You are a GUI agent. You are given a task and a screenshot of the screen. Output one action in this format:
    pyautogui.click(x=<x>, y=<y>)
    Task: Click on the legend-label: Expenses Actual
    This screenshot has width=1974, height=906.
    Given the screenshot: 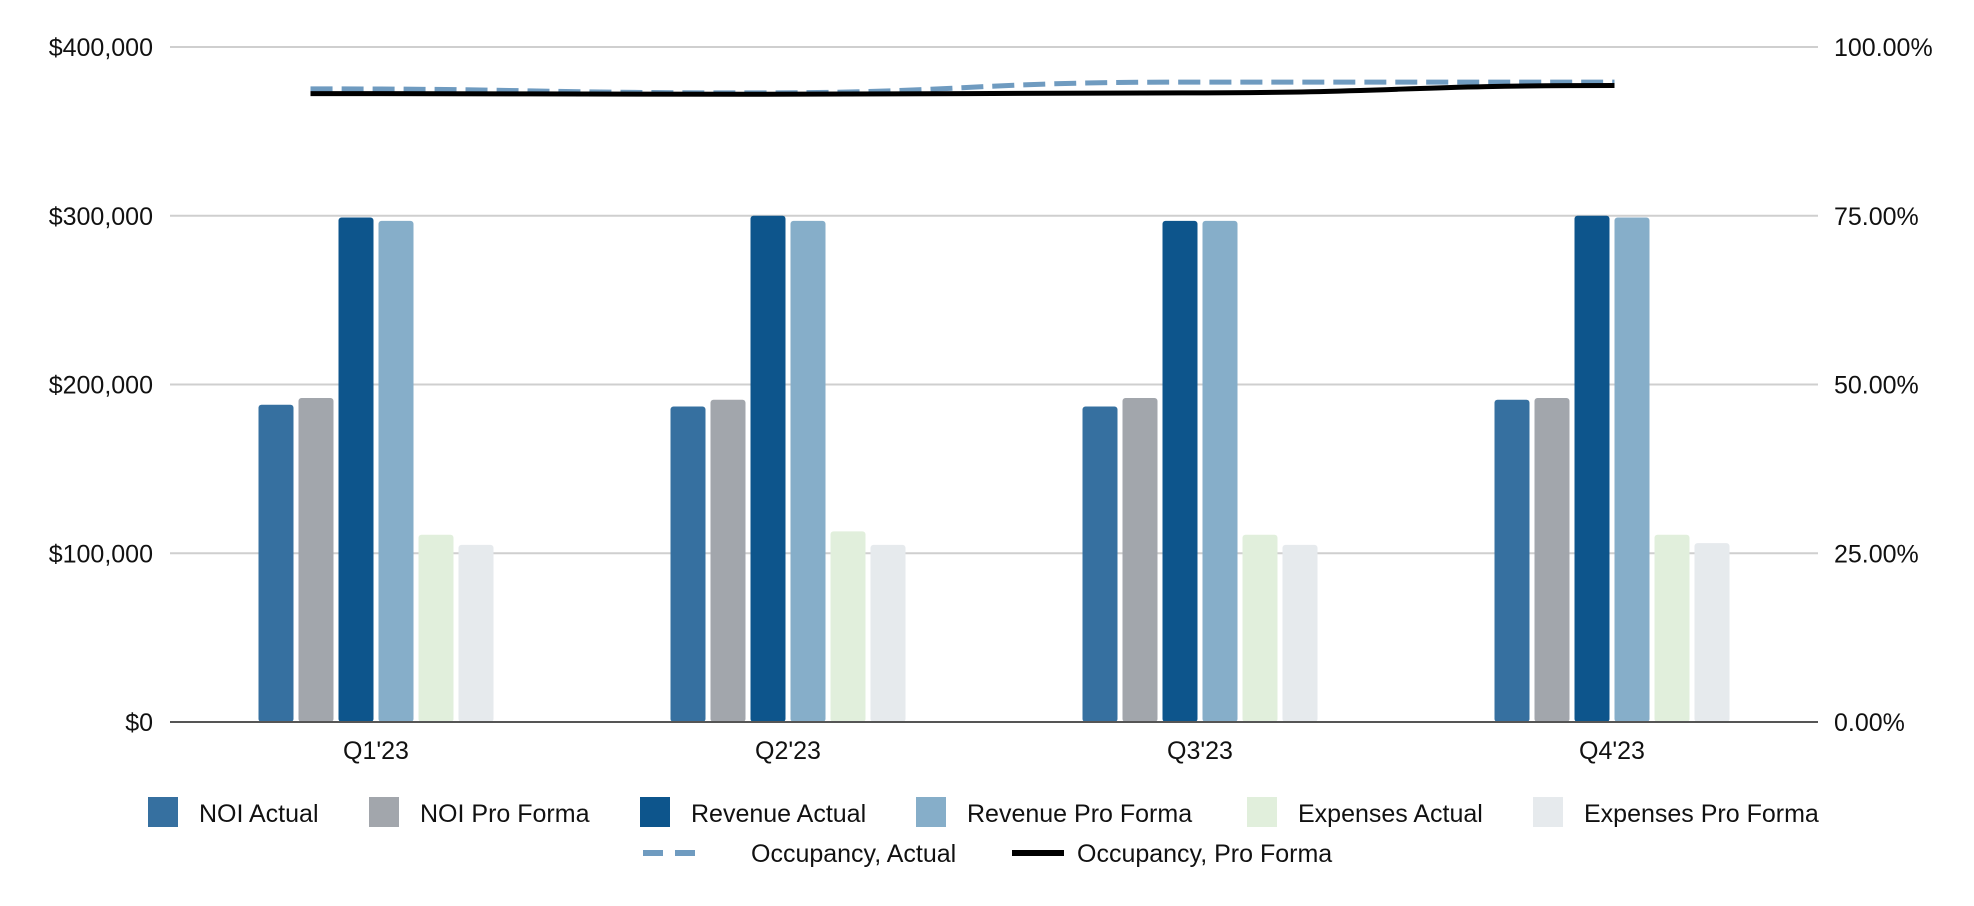 What is the action you would take?
    pyautogui.click(x=1390, y=814)
    